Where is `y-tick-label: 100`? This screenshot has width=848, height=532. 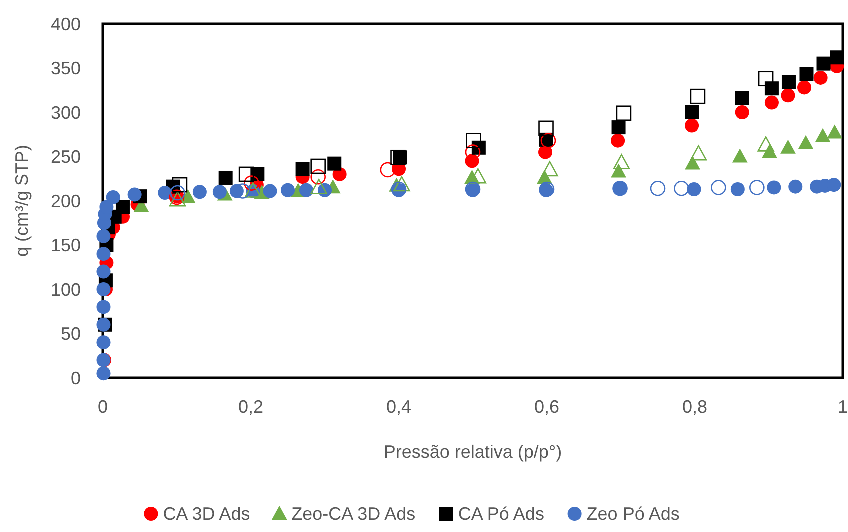 y-tick-label: 100 is located at coordinates (65, 290).